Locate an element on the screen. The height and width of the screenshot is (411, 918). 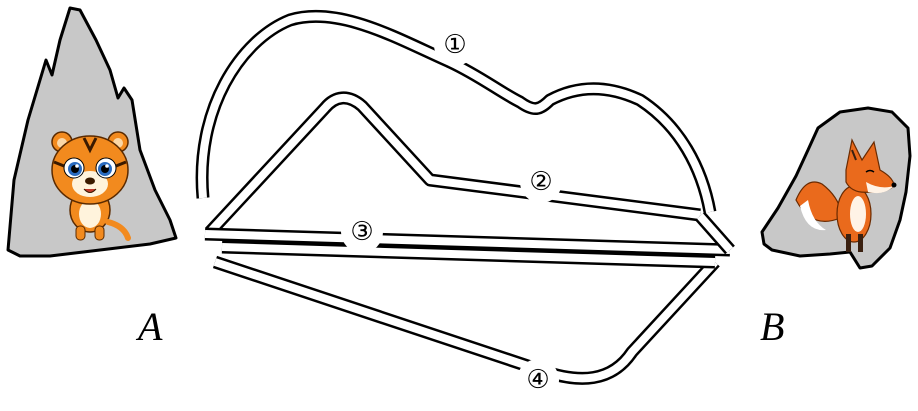
route-1-label: ① is located at coordinates (455, 45).